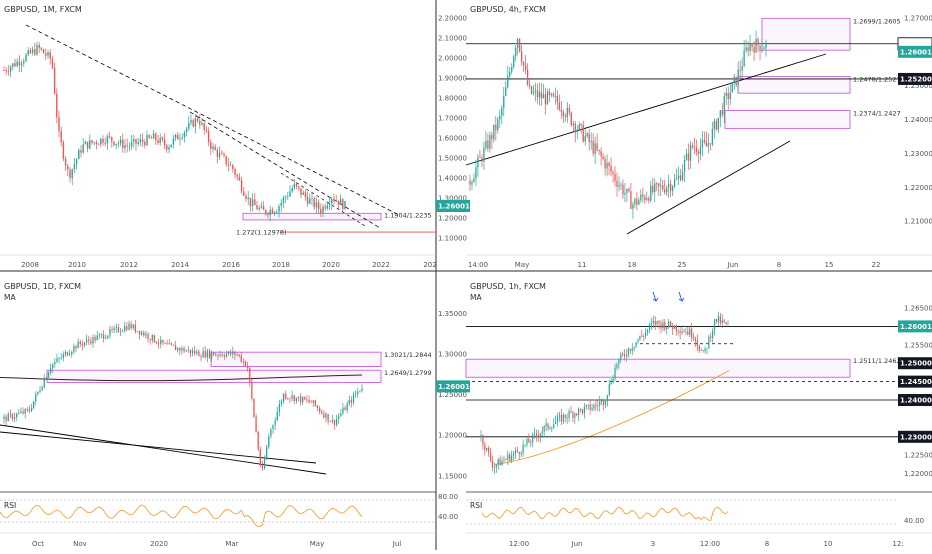 This screenshot has width=932, height=554. What do you see at coordinates (381, 265) in the screenshot?
I see `x-tick-label: 2022` at bounding box center [381, 265].